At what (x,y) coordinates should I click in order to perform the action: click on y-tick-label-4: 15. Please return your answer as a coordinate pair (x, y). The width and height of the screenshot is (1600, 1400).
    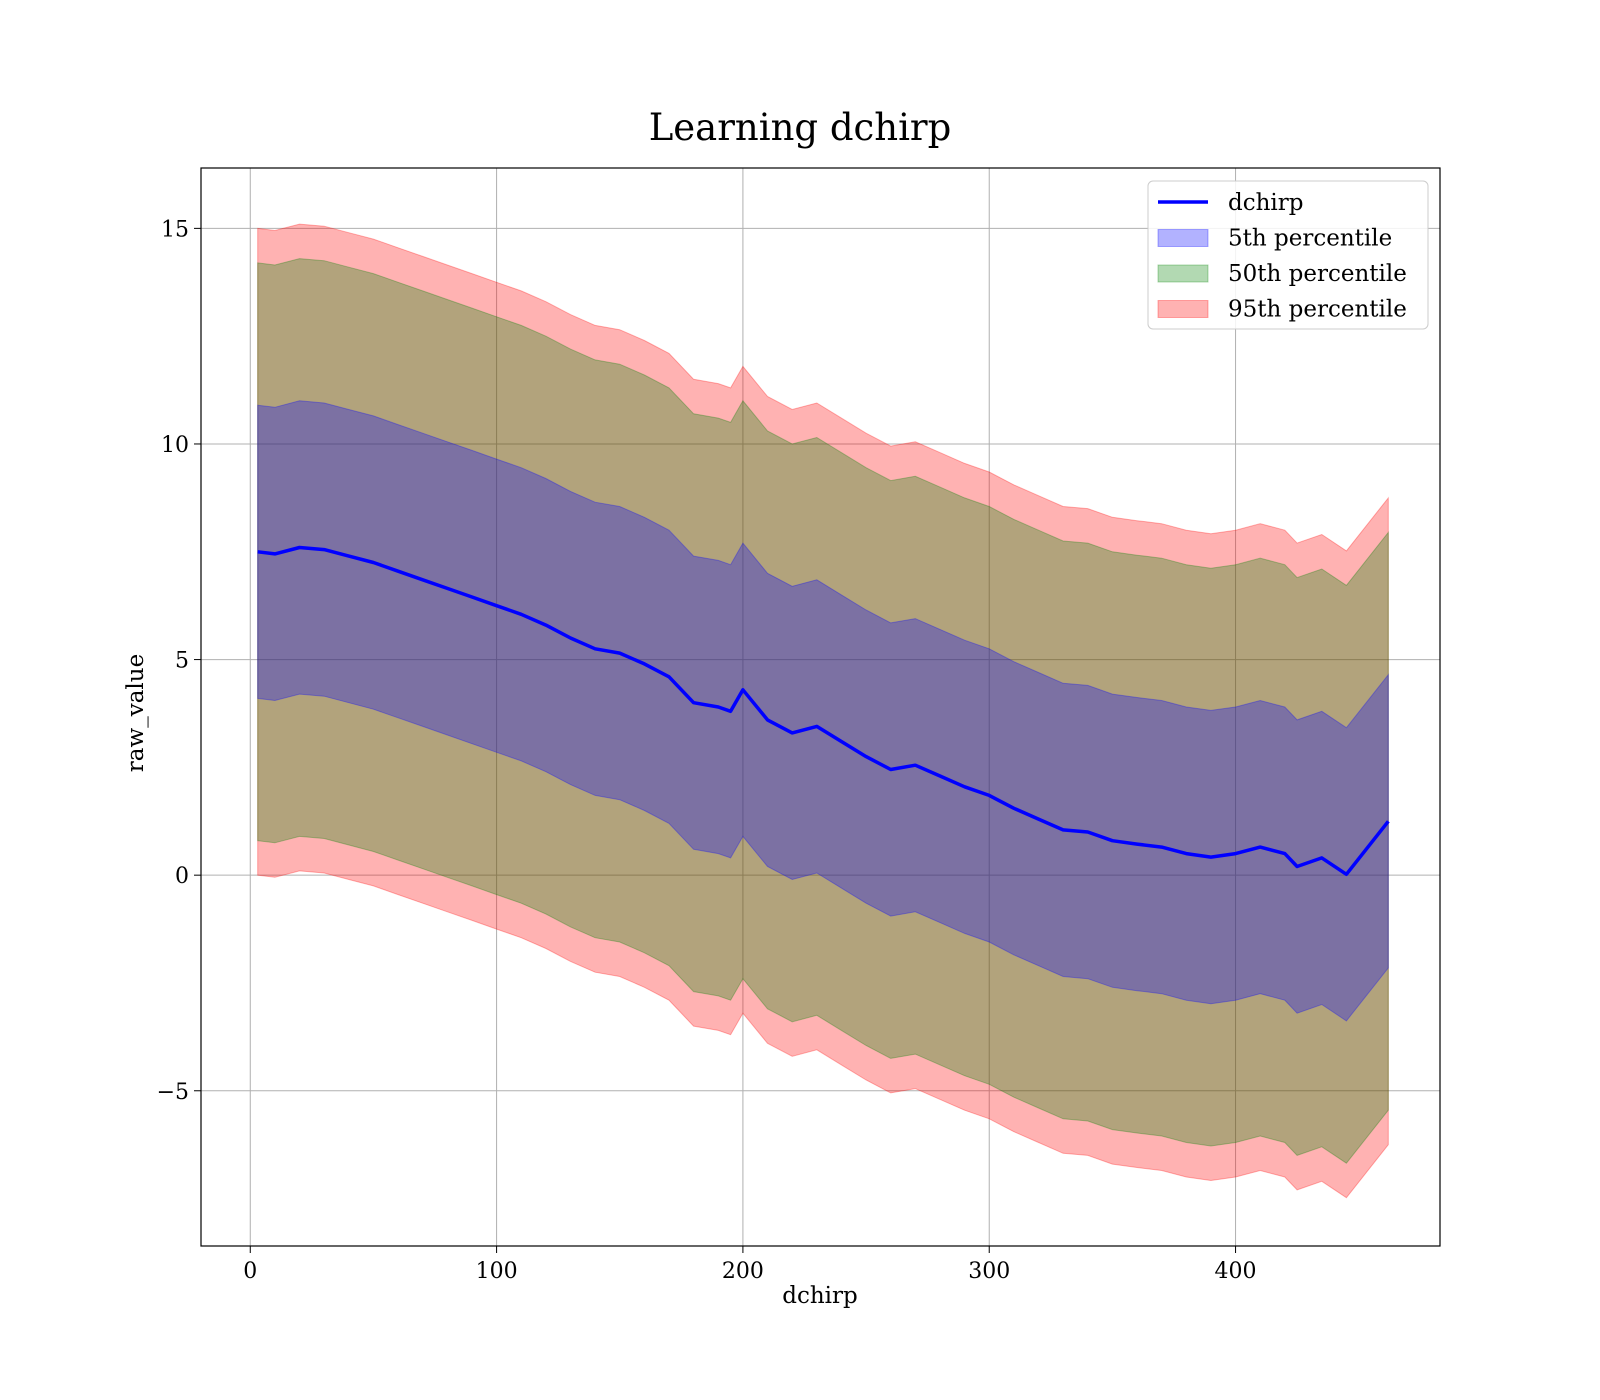
    Looking at the image, I should click on (175, 229).